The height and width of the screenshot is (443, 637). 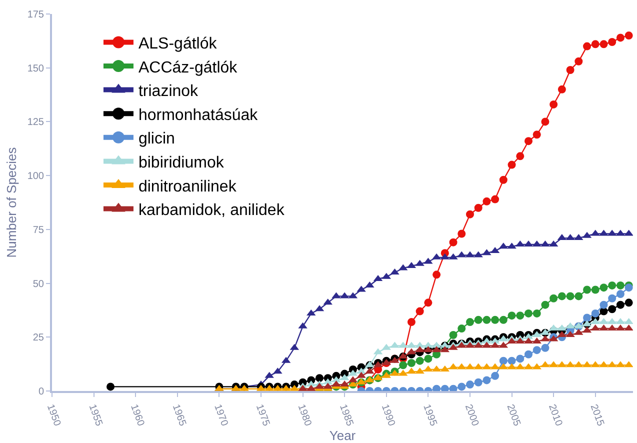 I want to click on x-tick-label: 1980, so click(x=304, y=415).